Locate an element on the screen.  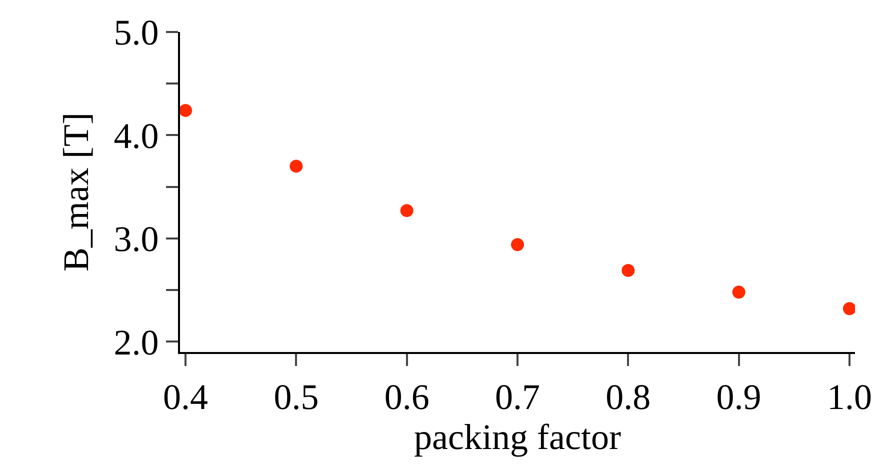
y-tick-label: 4.0 is located at coordinates (136, 136).